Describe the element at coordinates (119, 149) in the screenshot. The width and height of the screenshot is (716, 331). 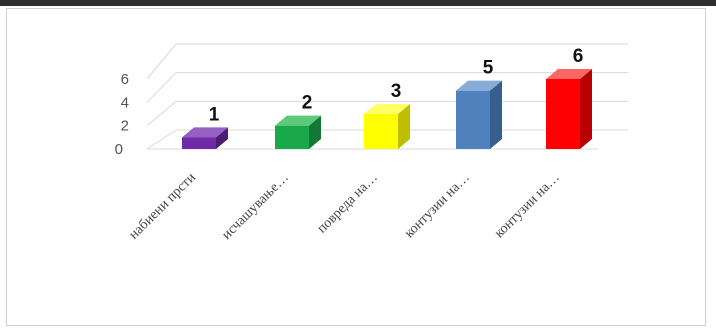
I see `y-tick-label-0: 0` at that location.